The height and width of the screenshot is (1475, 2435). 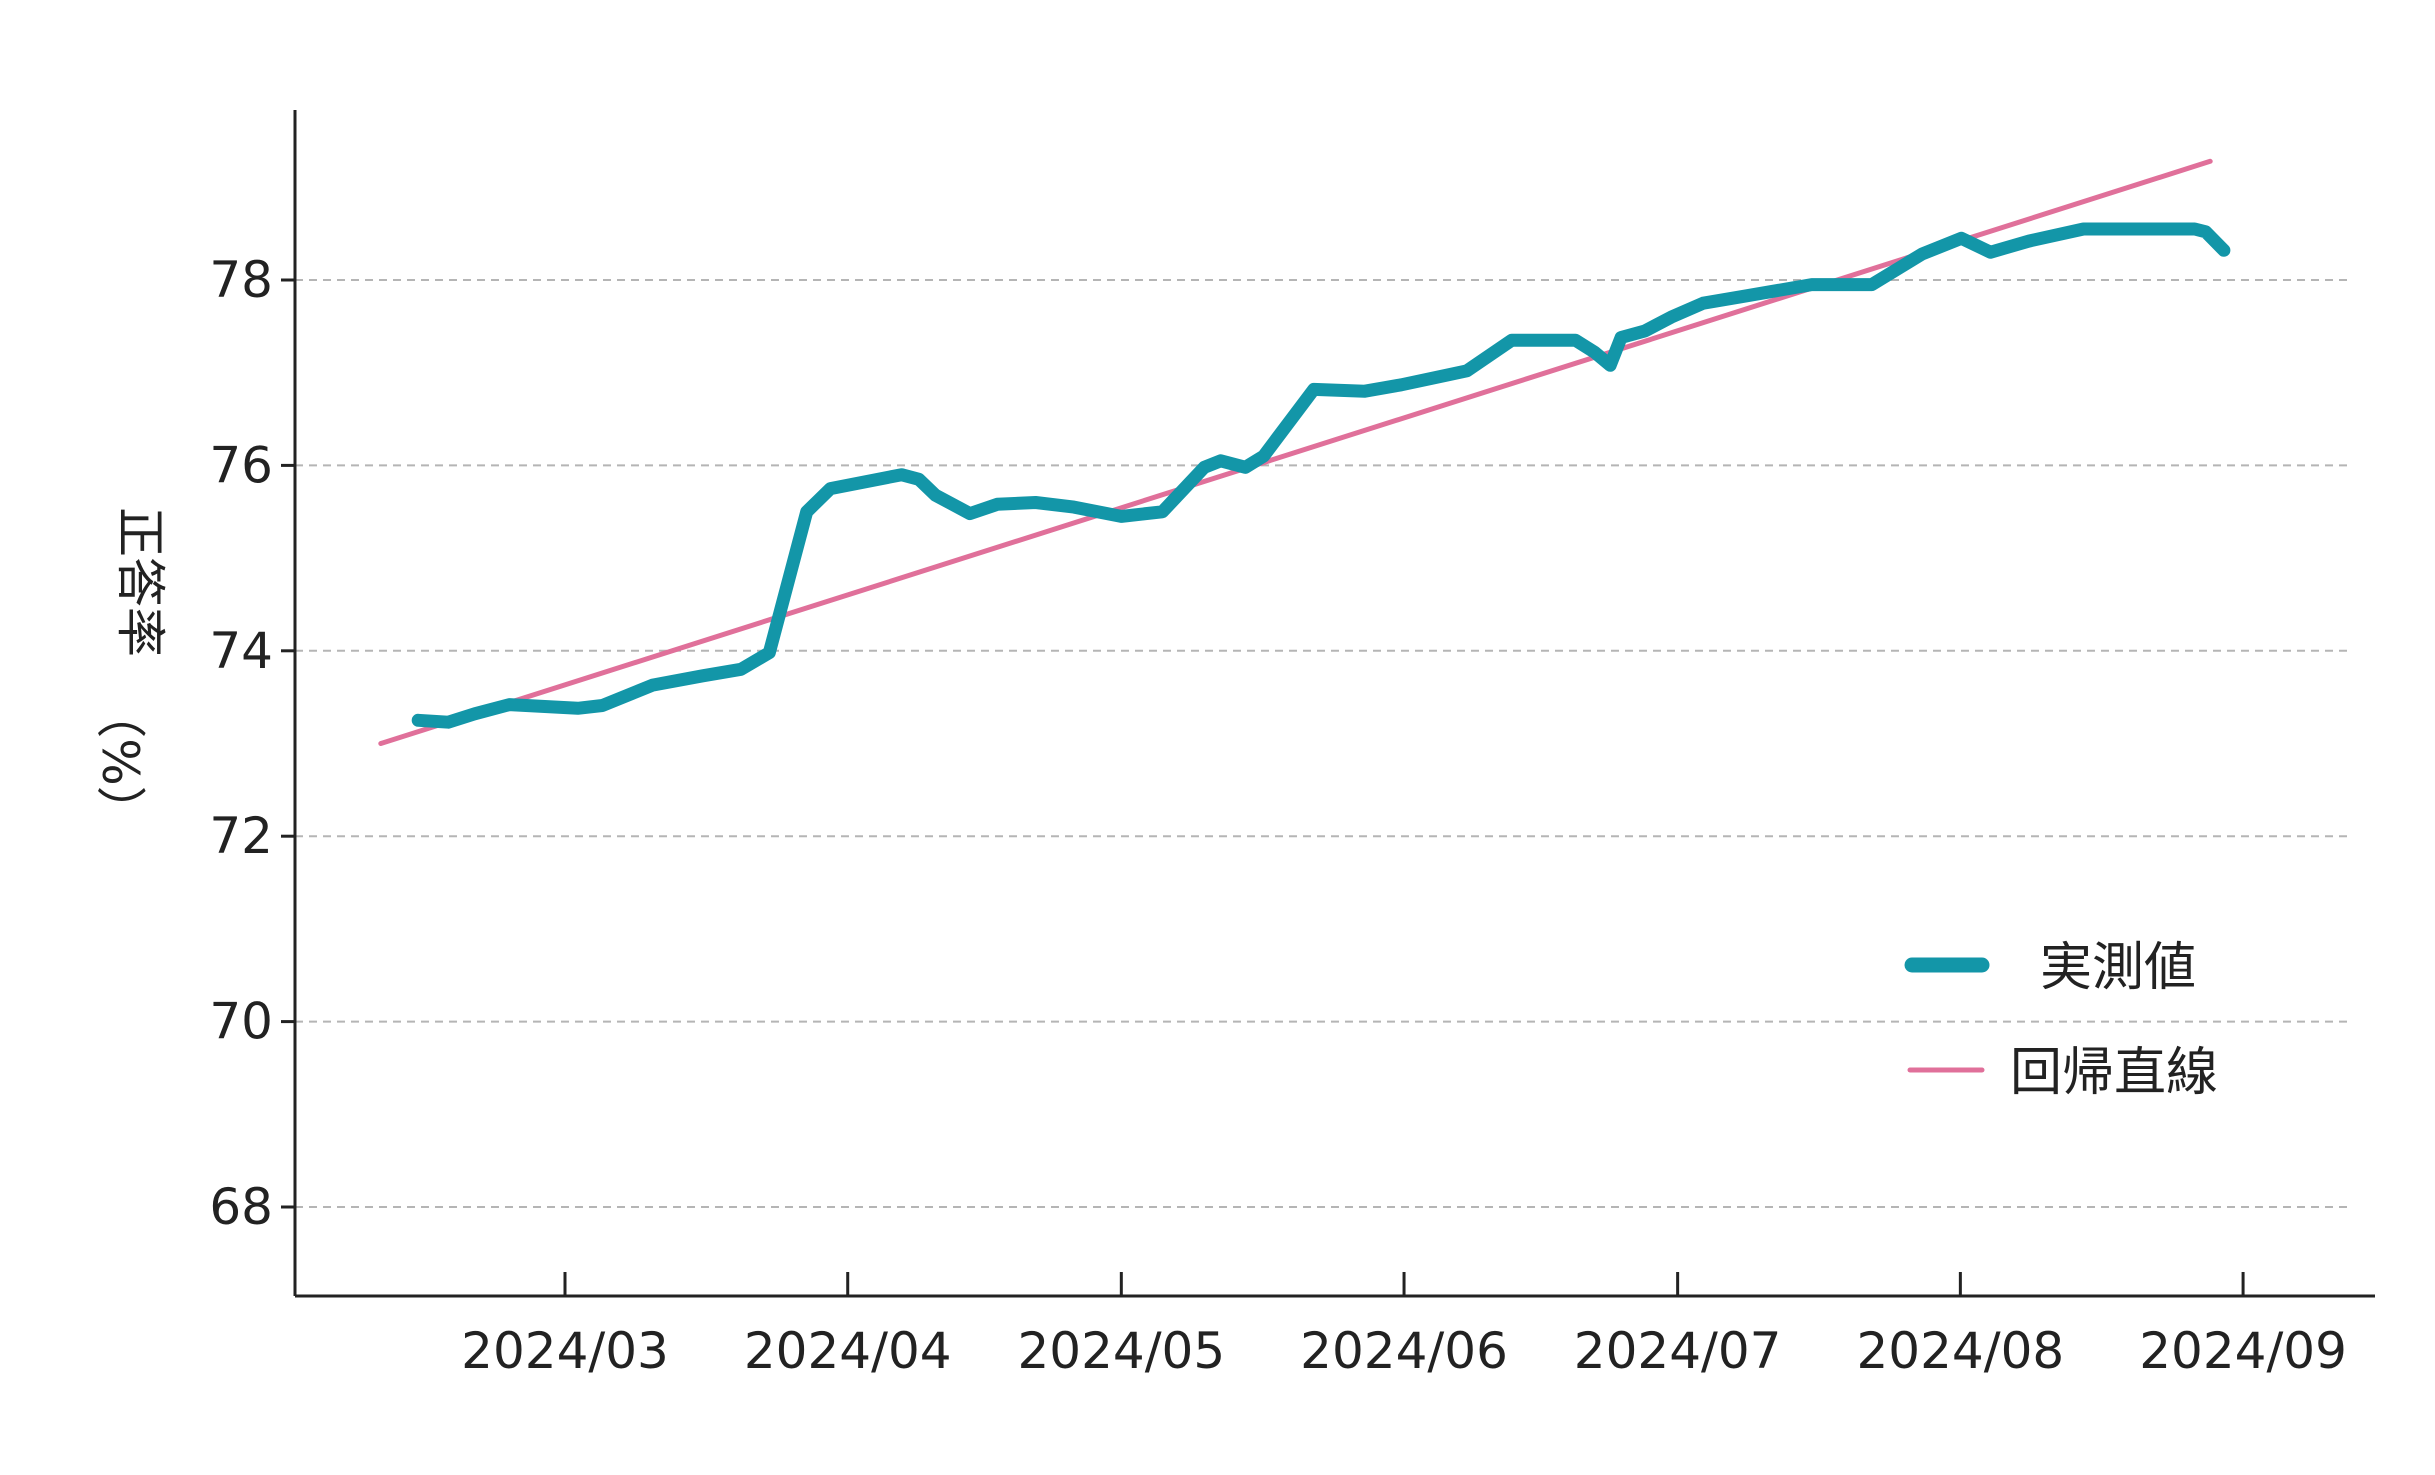 I want to click on y-axis-title: 正答率 （%）, so click(x=130, y=671).